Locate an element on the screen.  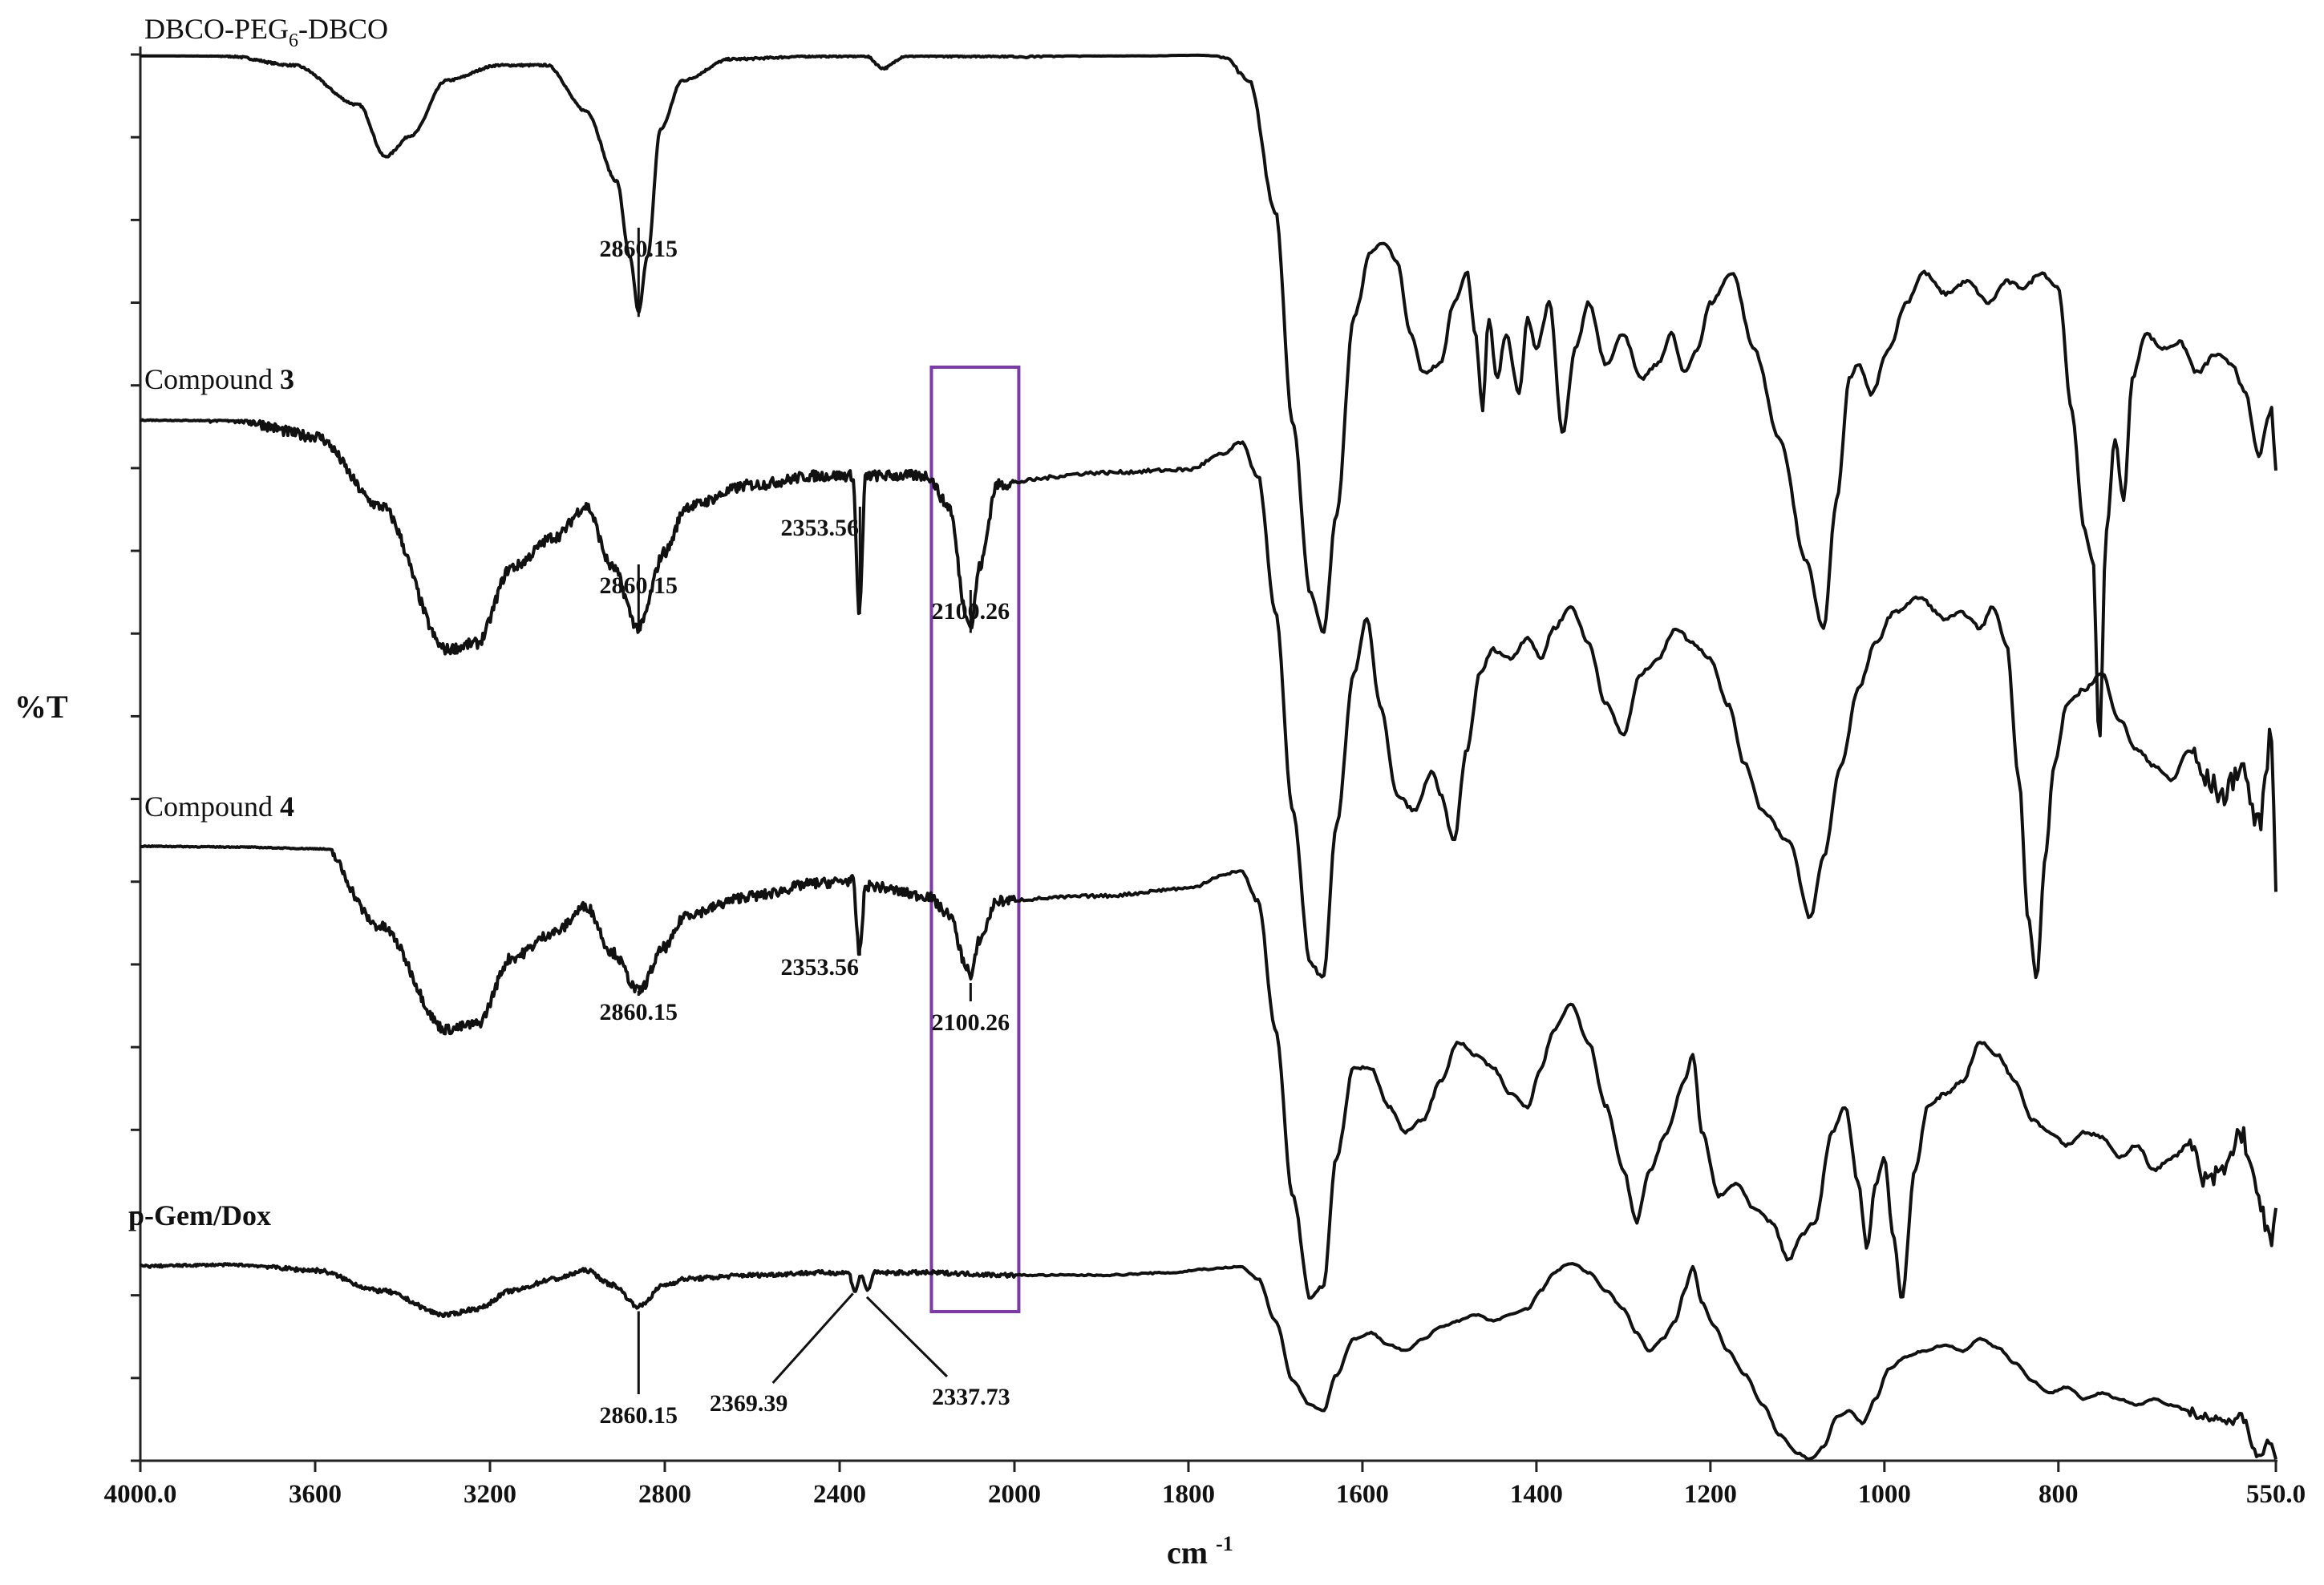
series-label-text: DBCO-PEG is located at coordinates (216, 29).